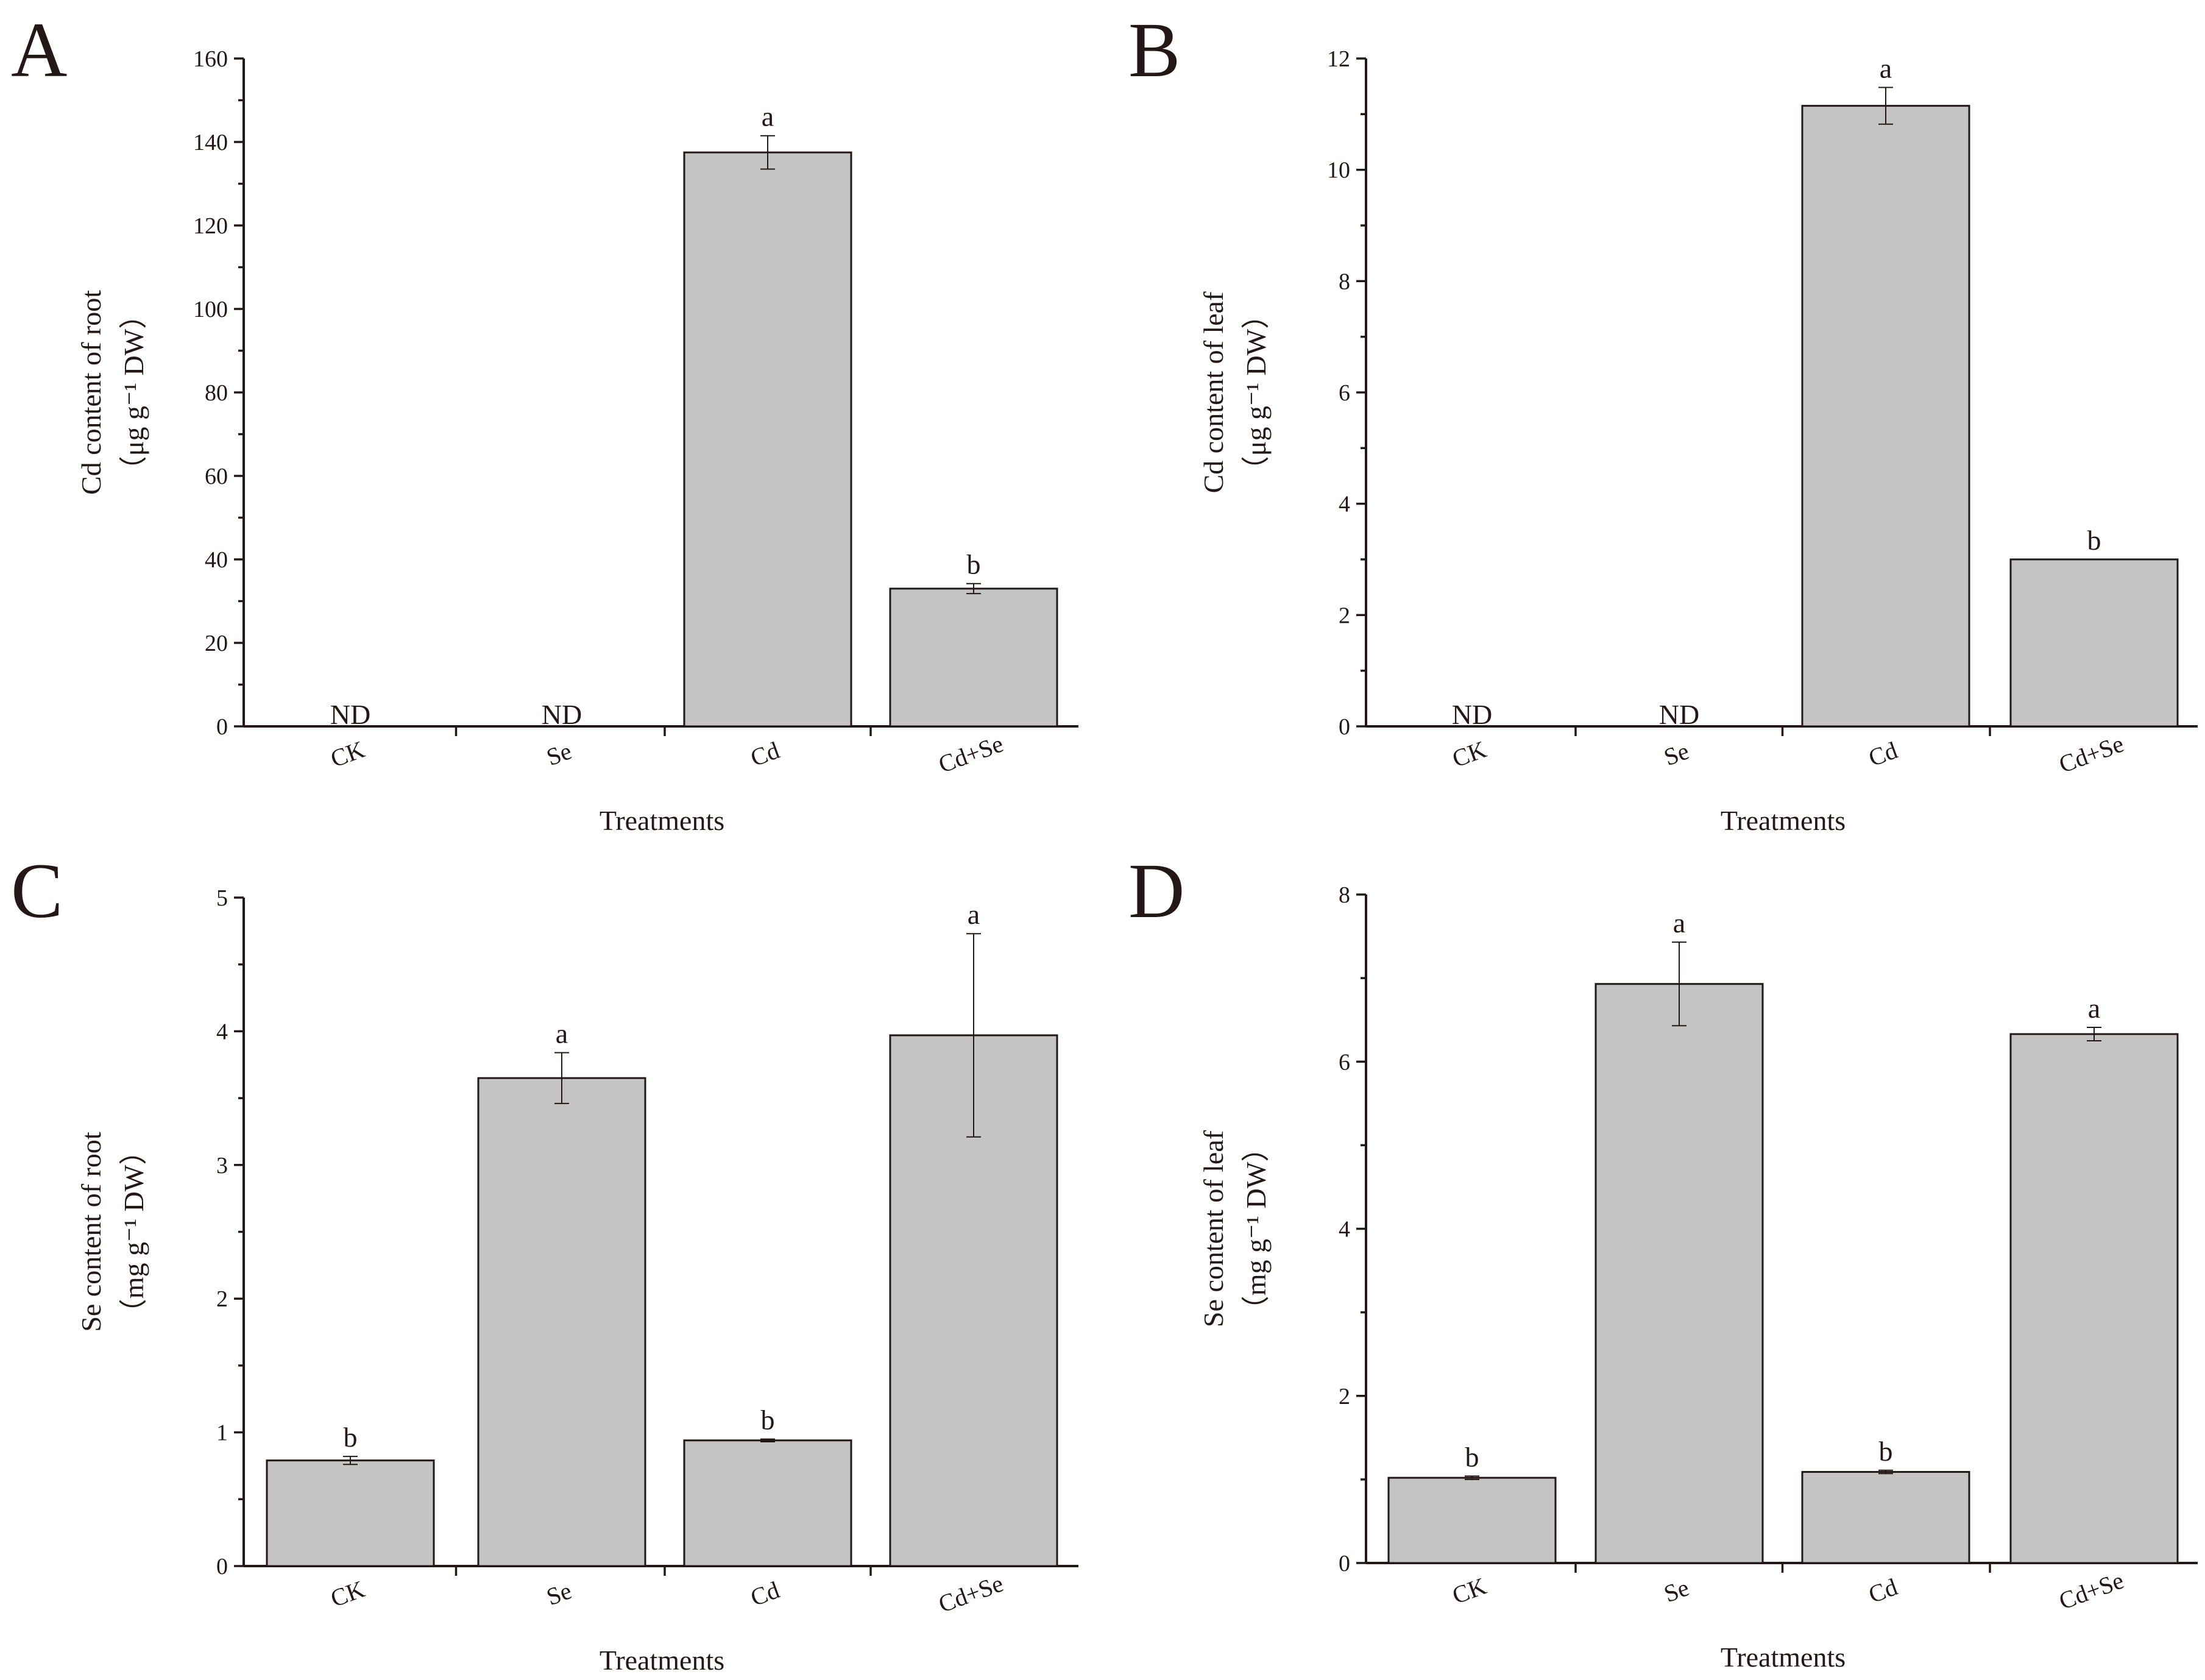 Image resolution: width=2205 pixels, height=1680 pixels. What do you see at coordinates (1339, 170) in the screenshot?
I see `y-tick-label: 10` at bounding box center [1339, 170].